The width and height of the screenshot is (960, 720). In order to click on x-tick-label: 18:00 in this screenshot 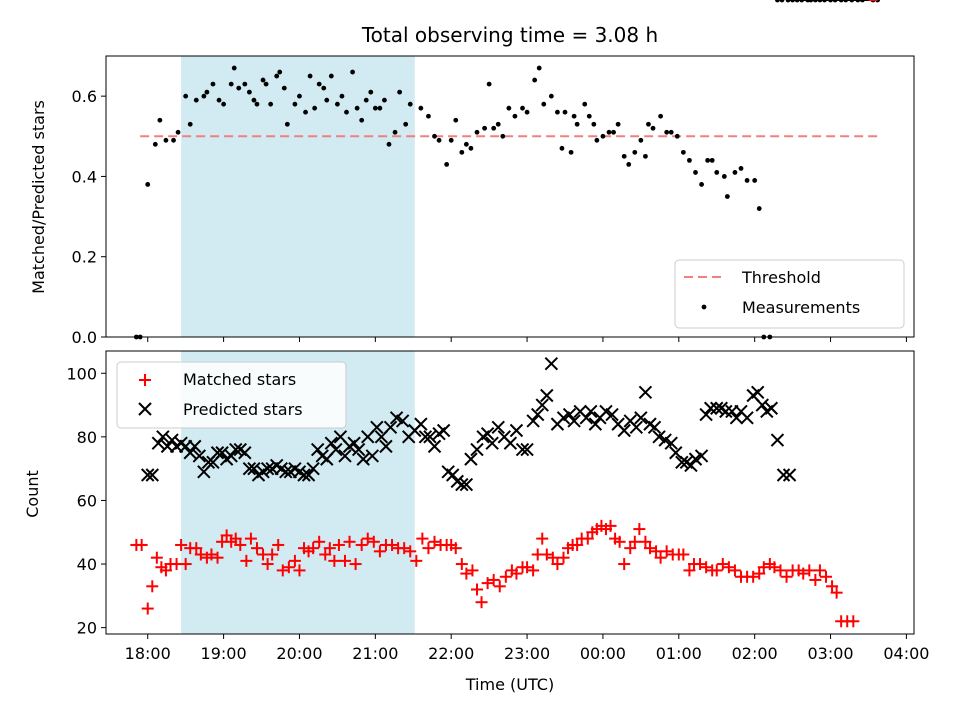, I will do `click(148, 653)`.